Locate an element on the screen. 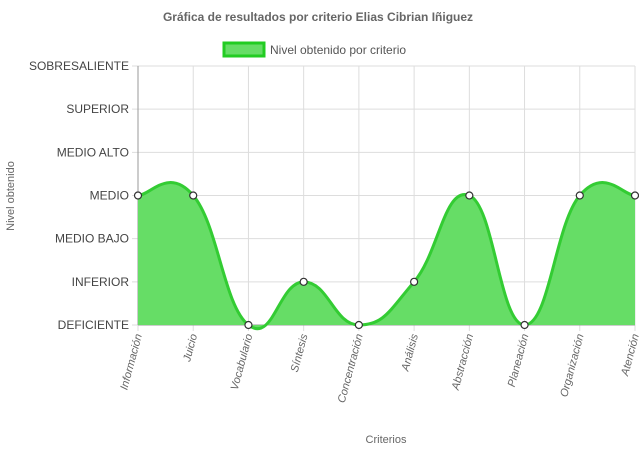 Image resolution: width=639 pixels, height=452 pixels. legend: Nivel obtenido por criterio is located at coordinates (314, 49).